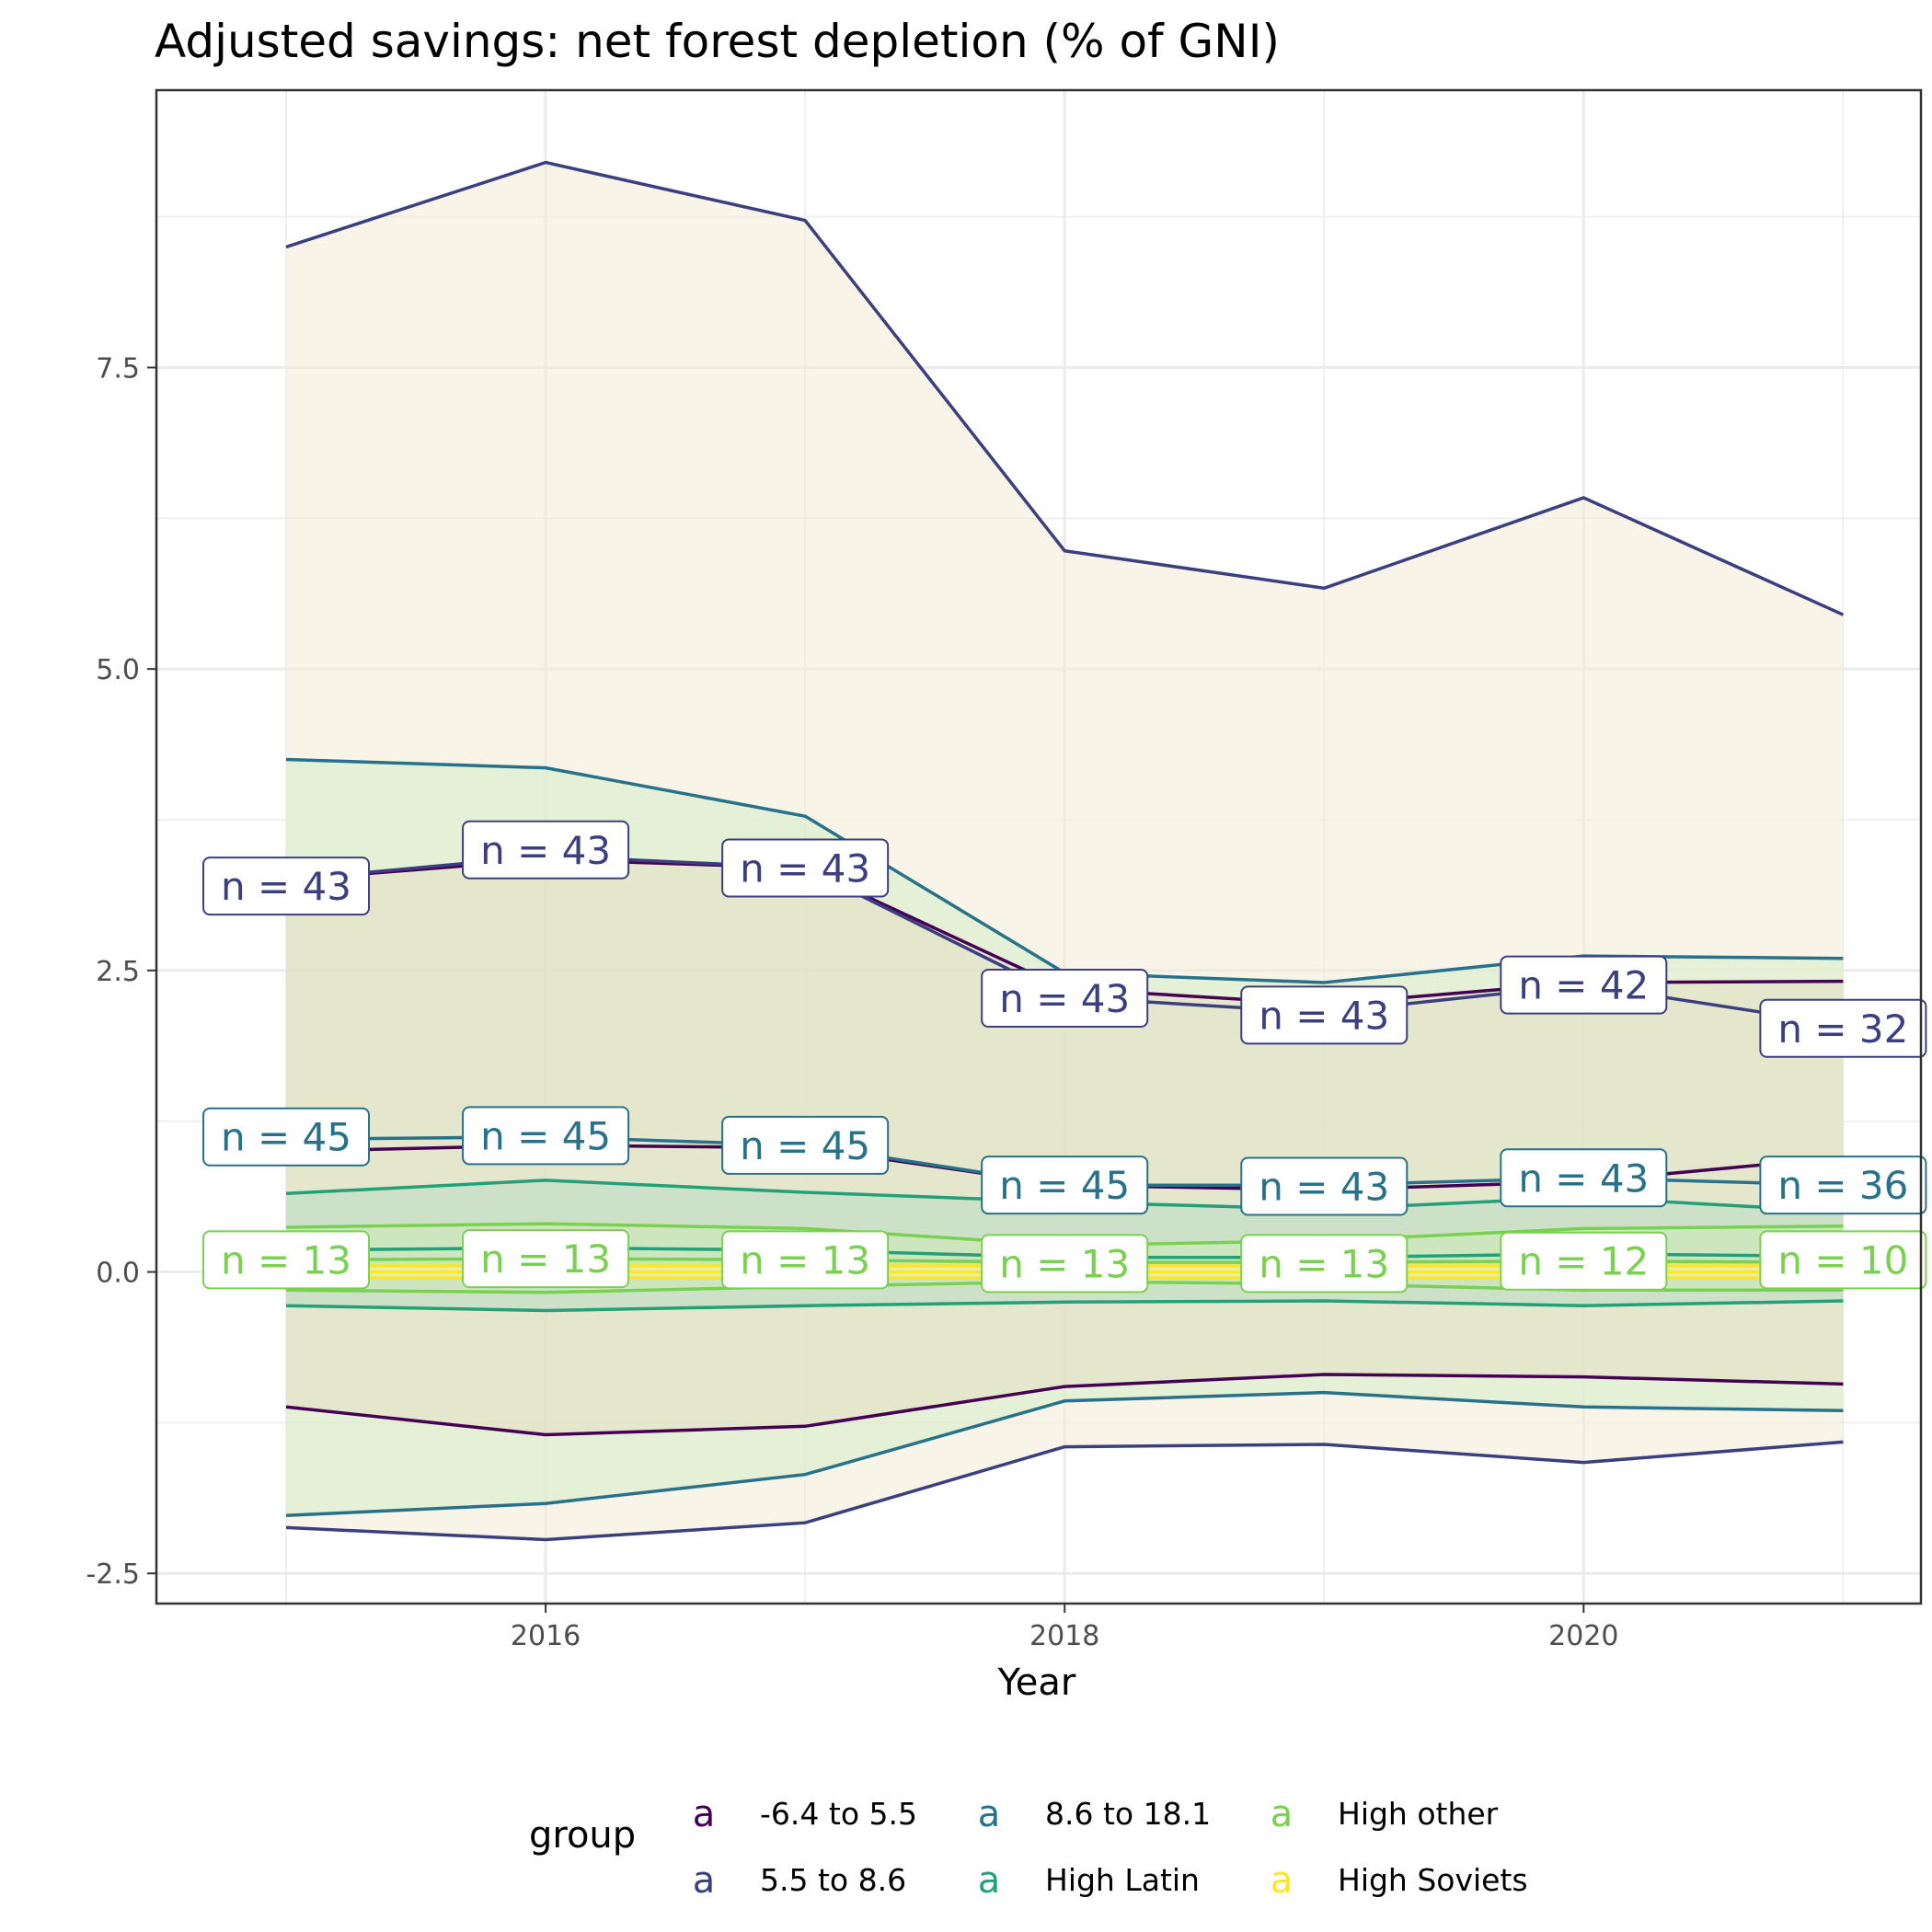 This screenshot has height=1932, width=1932. Describe the element at coordinates (704, 1880) in the screenshot. I see `legend-key-5.5 to 8.6: a` at that location.